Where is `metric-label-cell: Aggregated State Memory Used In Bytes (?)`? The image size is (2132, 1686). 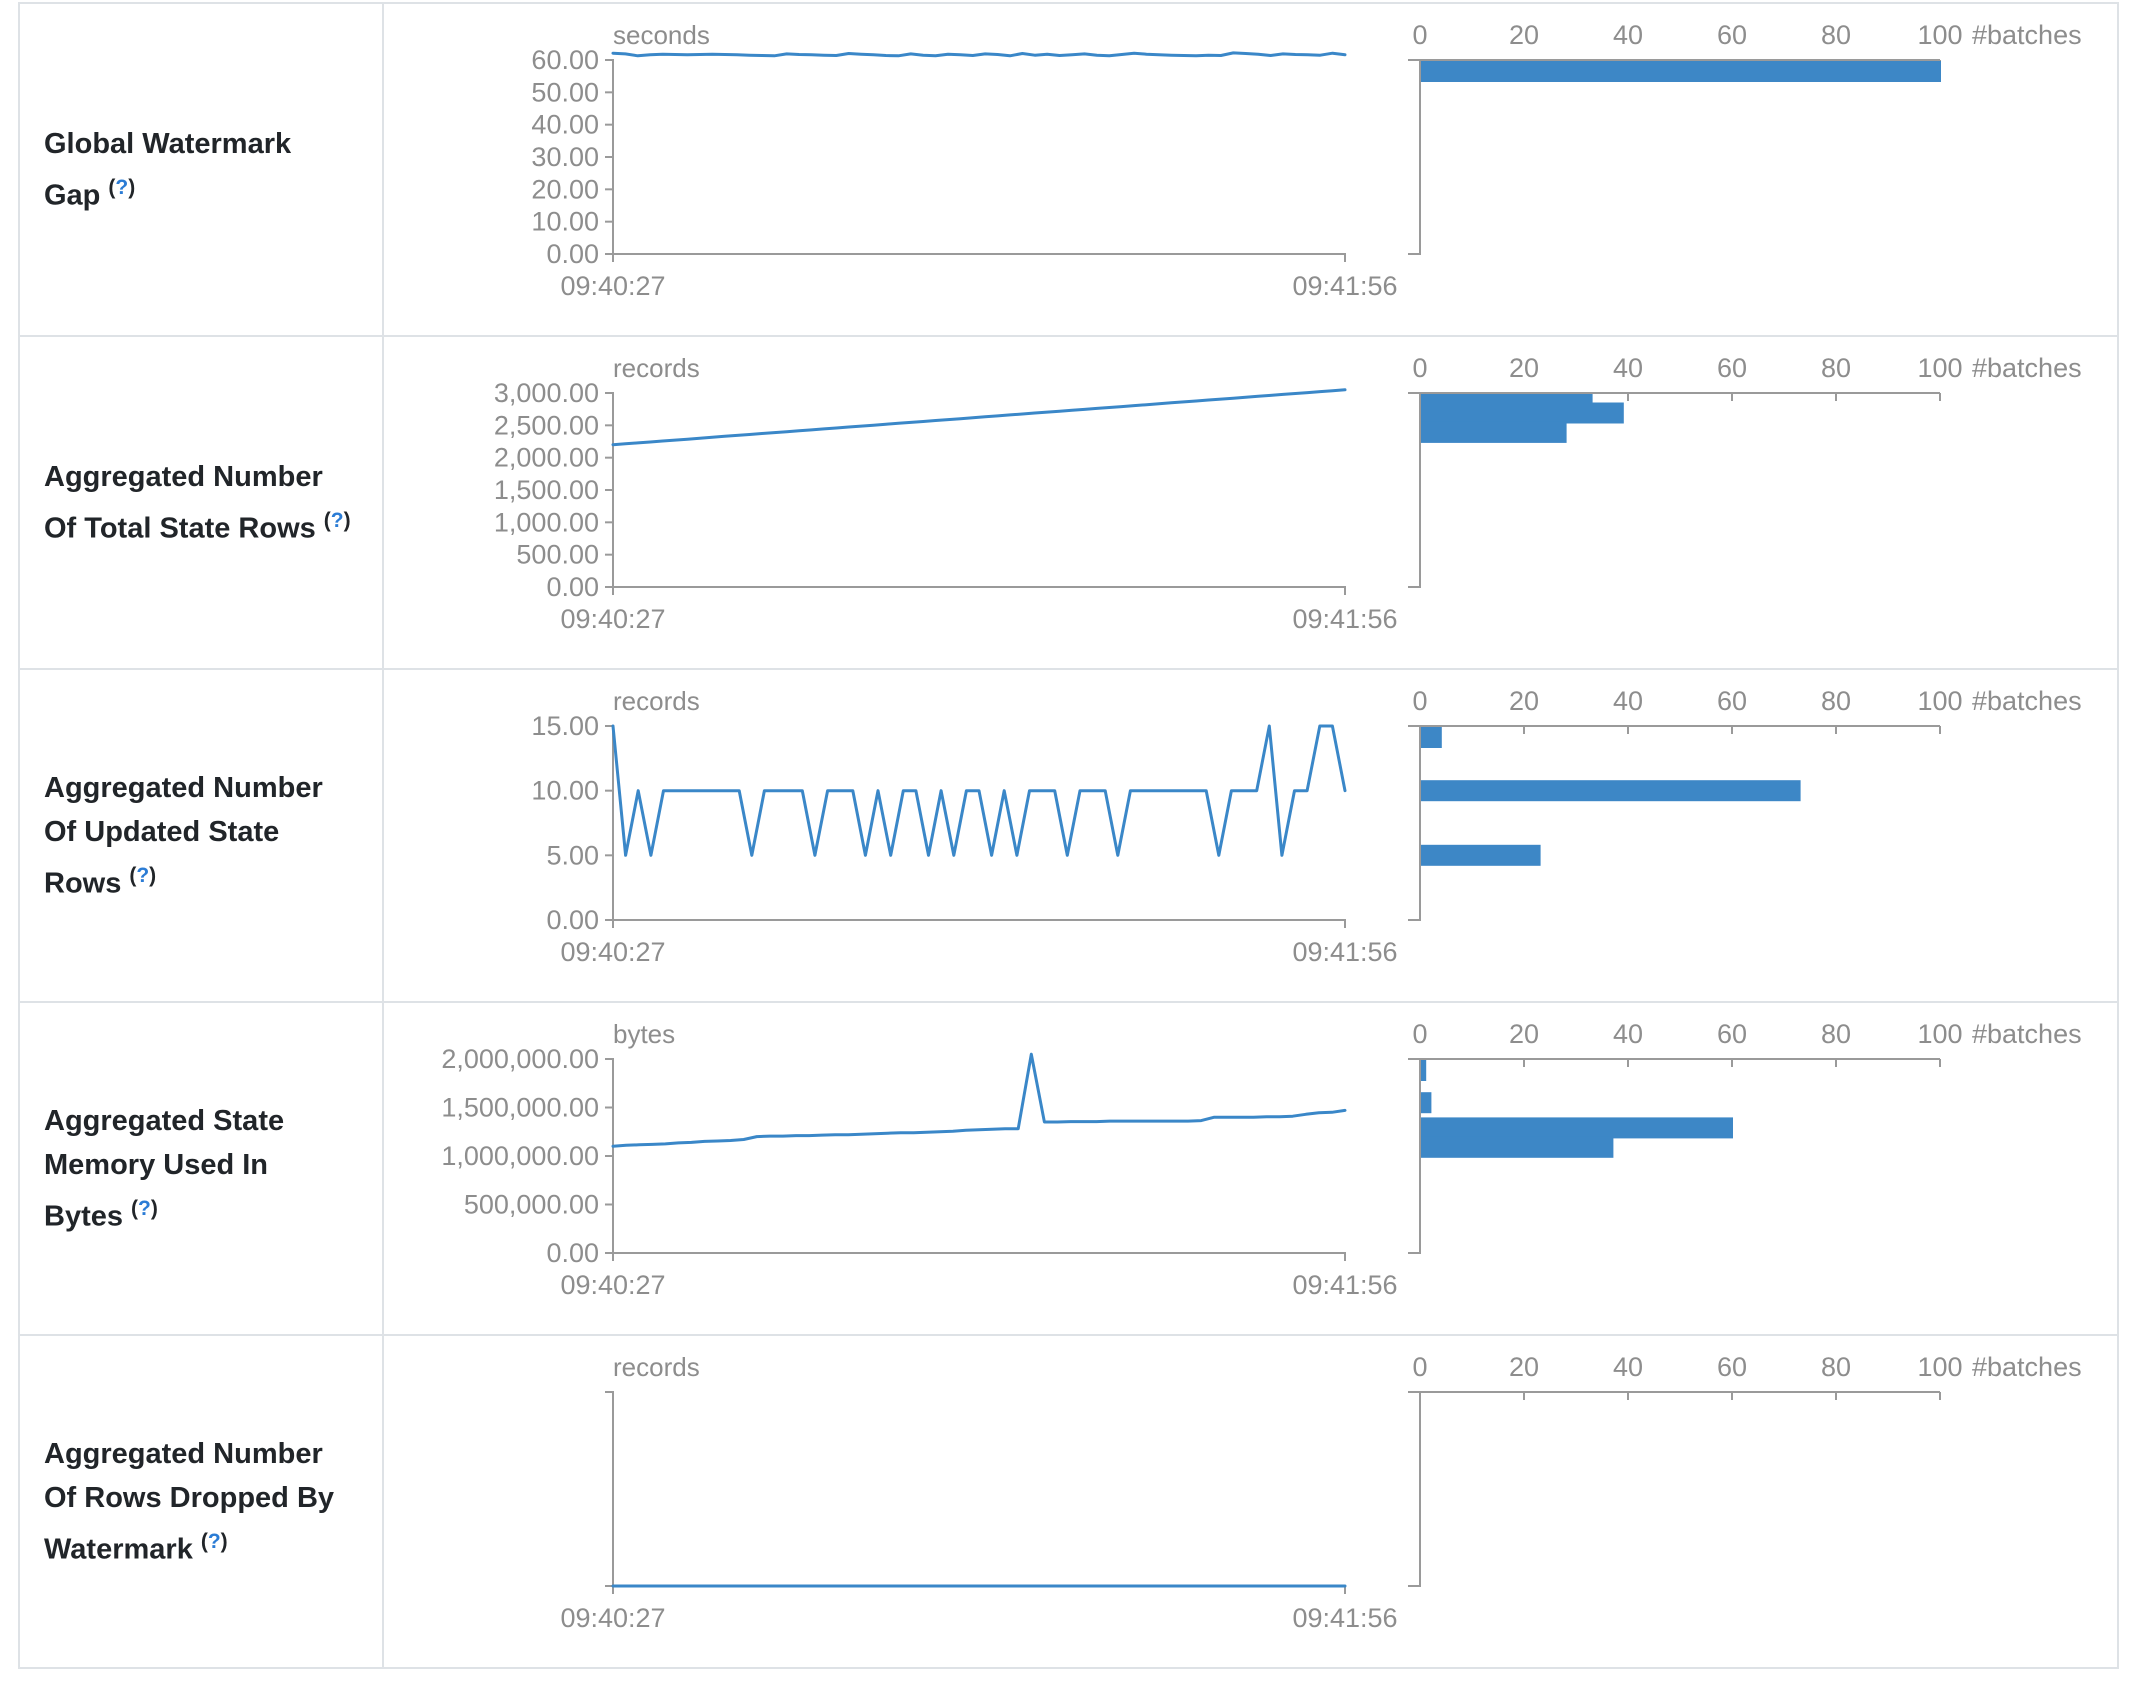
metric-label-cell: Aggregated State Memory Used In Bytes (?) is located at coordinates (202, 1168).